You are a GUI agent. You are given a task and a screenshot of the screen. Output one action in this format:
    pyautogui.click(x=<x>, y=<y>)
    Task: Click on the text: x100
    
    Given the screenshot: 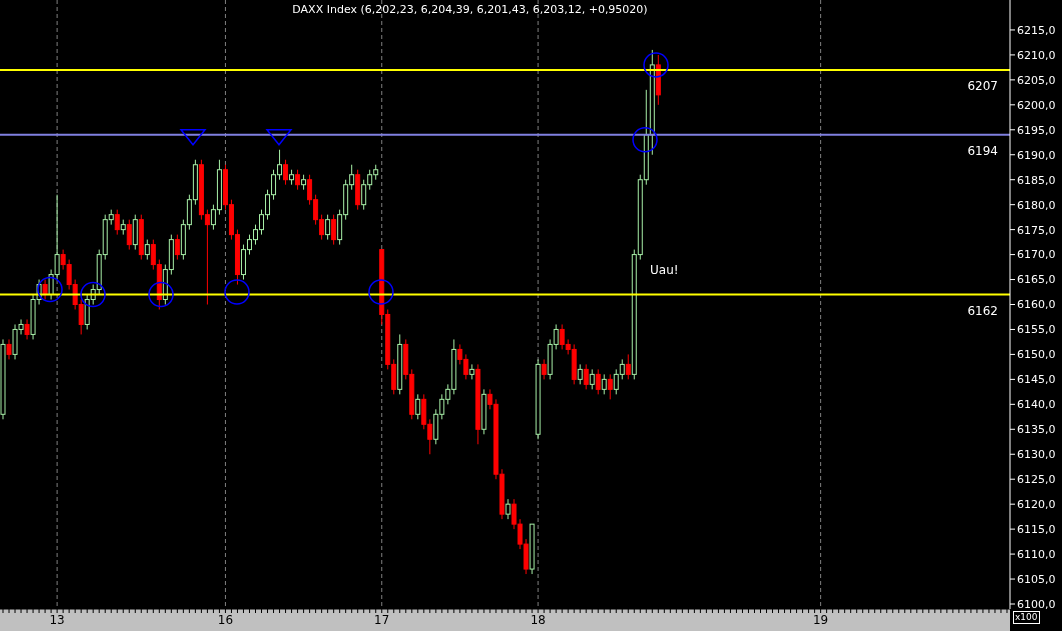 What is the action you would take?
    pyautogui.click(x=1026, y=617)
    